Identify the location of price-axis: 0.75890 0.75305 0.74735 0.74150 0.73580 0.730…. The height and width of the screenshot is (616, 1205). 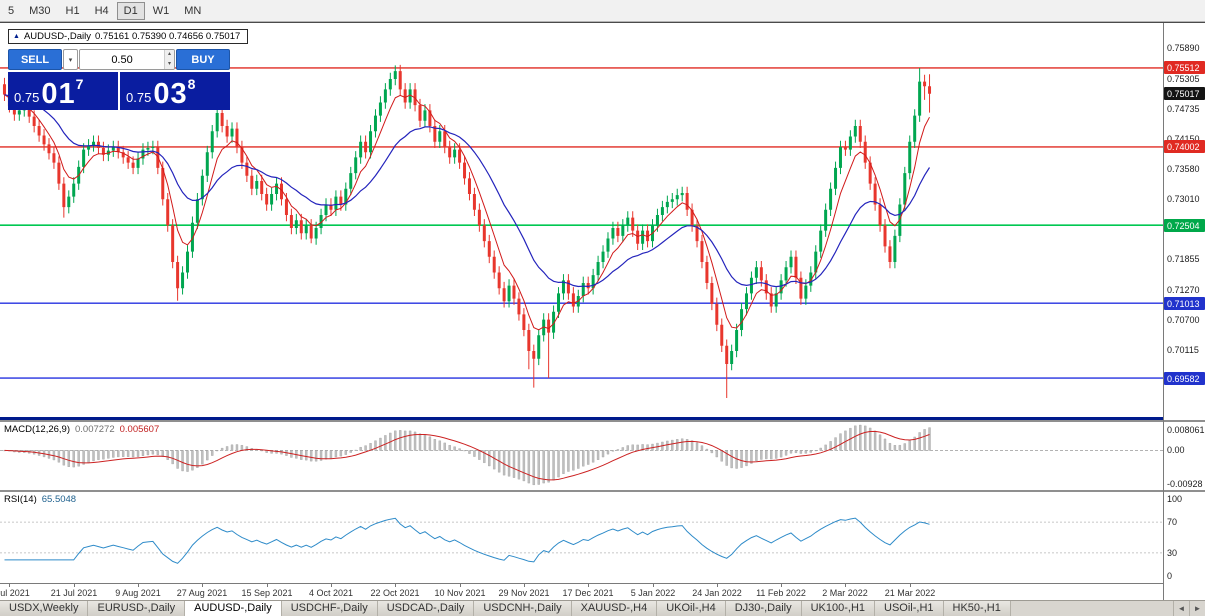
(1184, 311).